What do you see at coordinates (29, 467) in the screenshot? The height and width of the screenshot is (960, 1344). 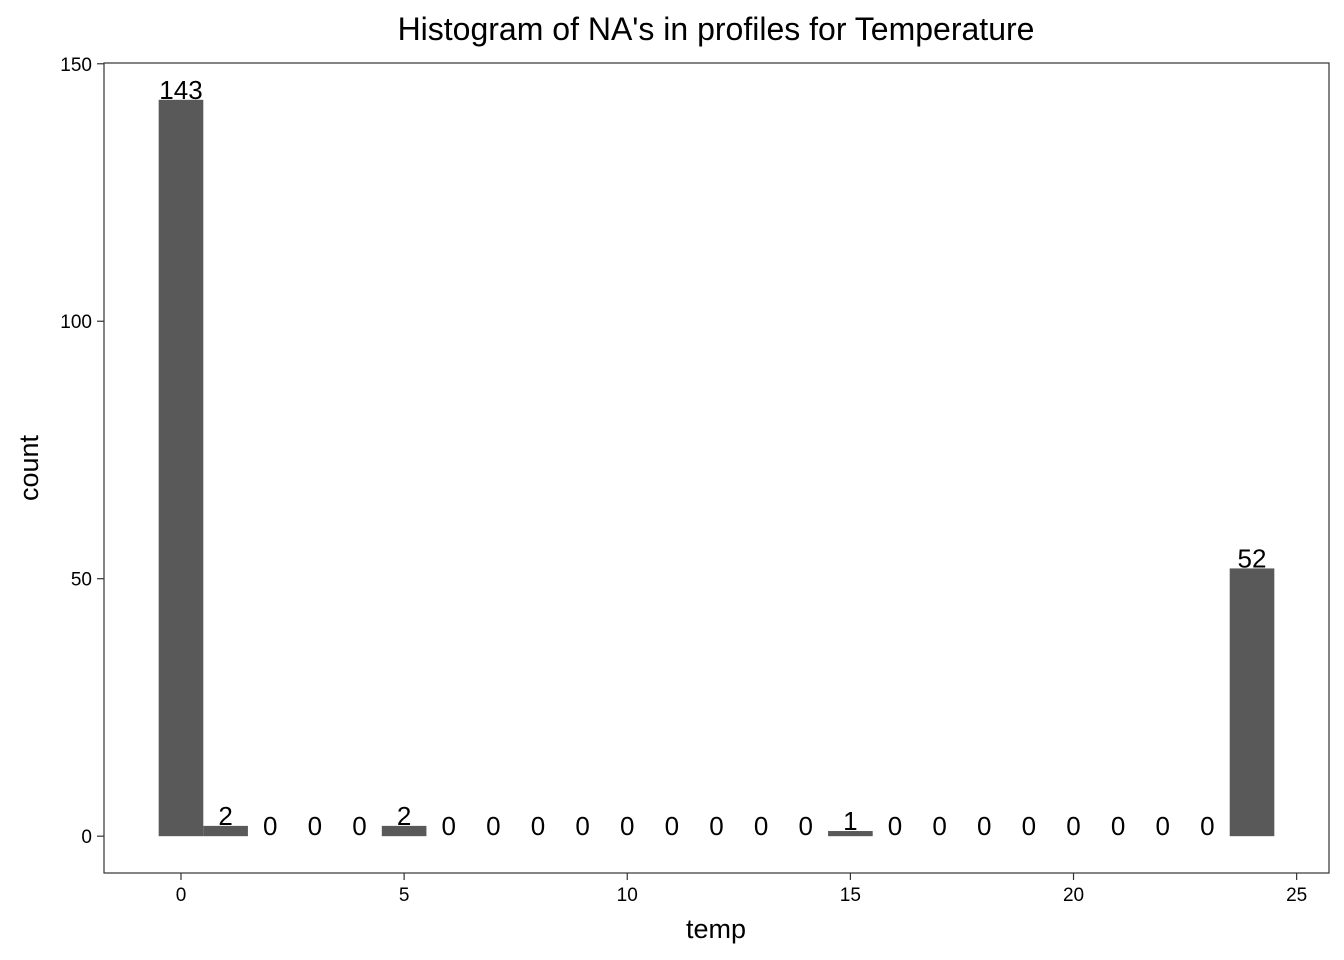 I see `y-axis-title: count` at bounding box center [29, 467].